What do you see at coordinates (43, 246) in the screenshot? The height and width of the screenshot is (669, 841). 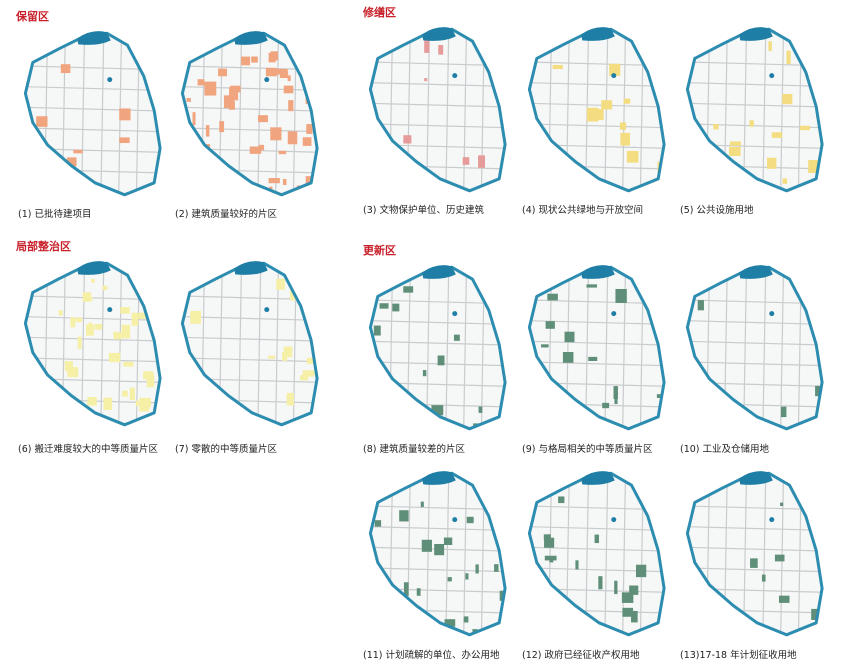 I see `section-title: 局部整治区` at bounding box center [43, 246].